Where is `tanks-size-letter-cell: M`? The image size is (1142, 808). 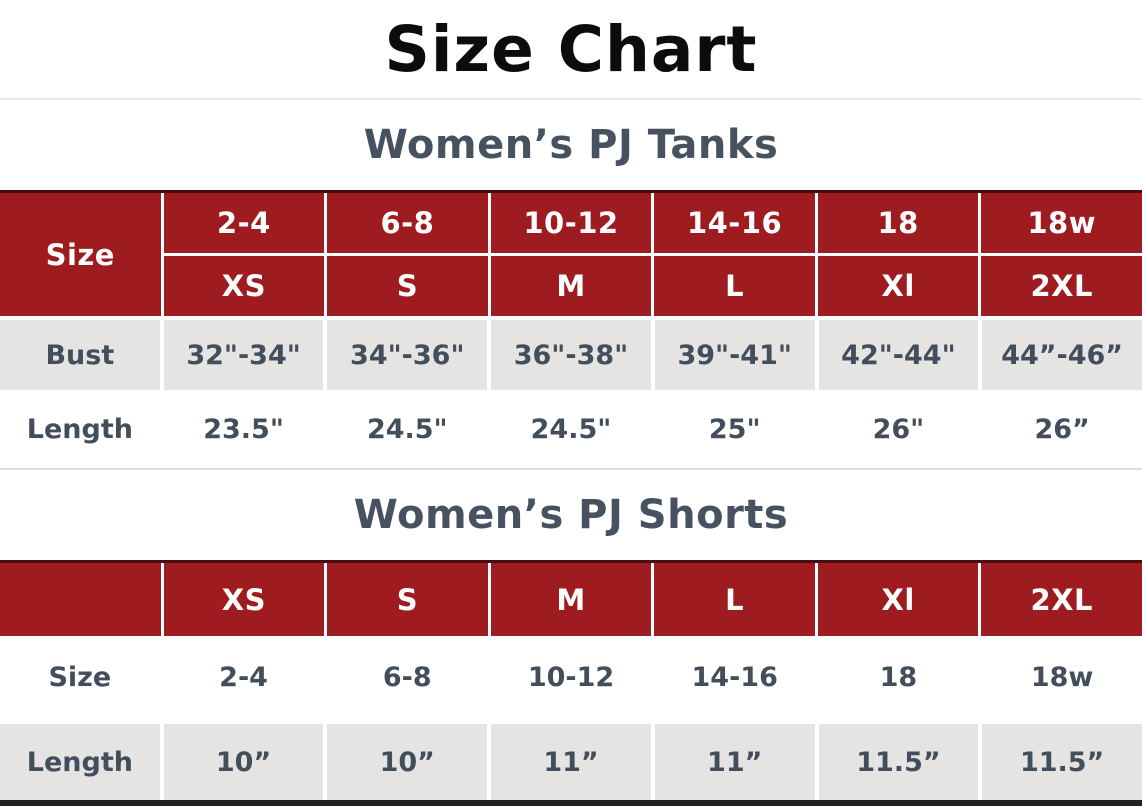 tanks-size-letter-cell: M is located at coordinates (571, 286).